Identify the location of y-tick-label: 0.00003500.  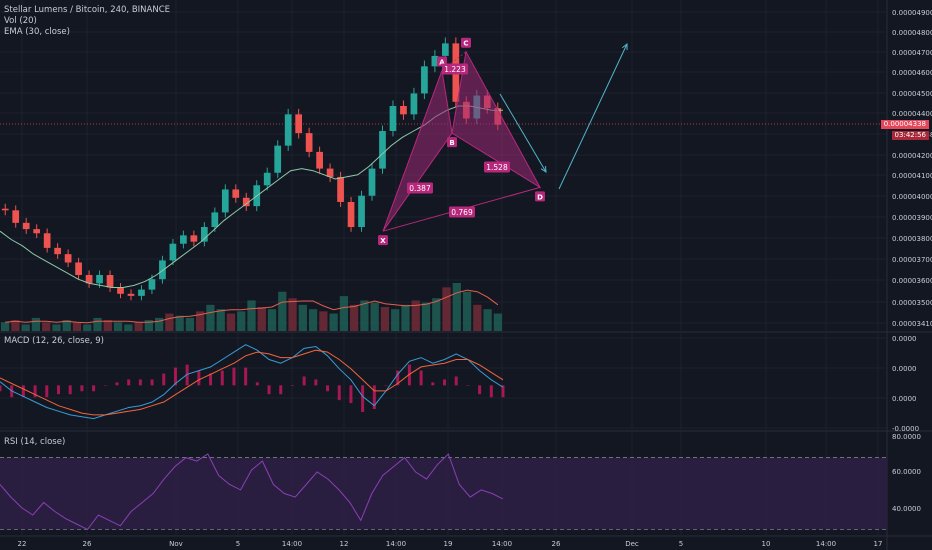
(912, 303).